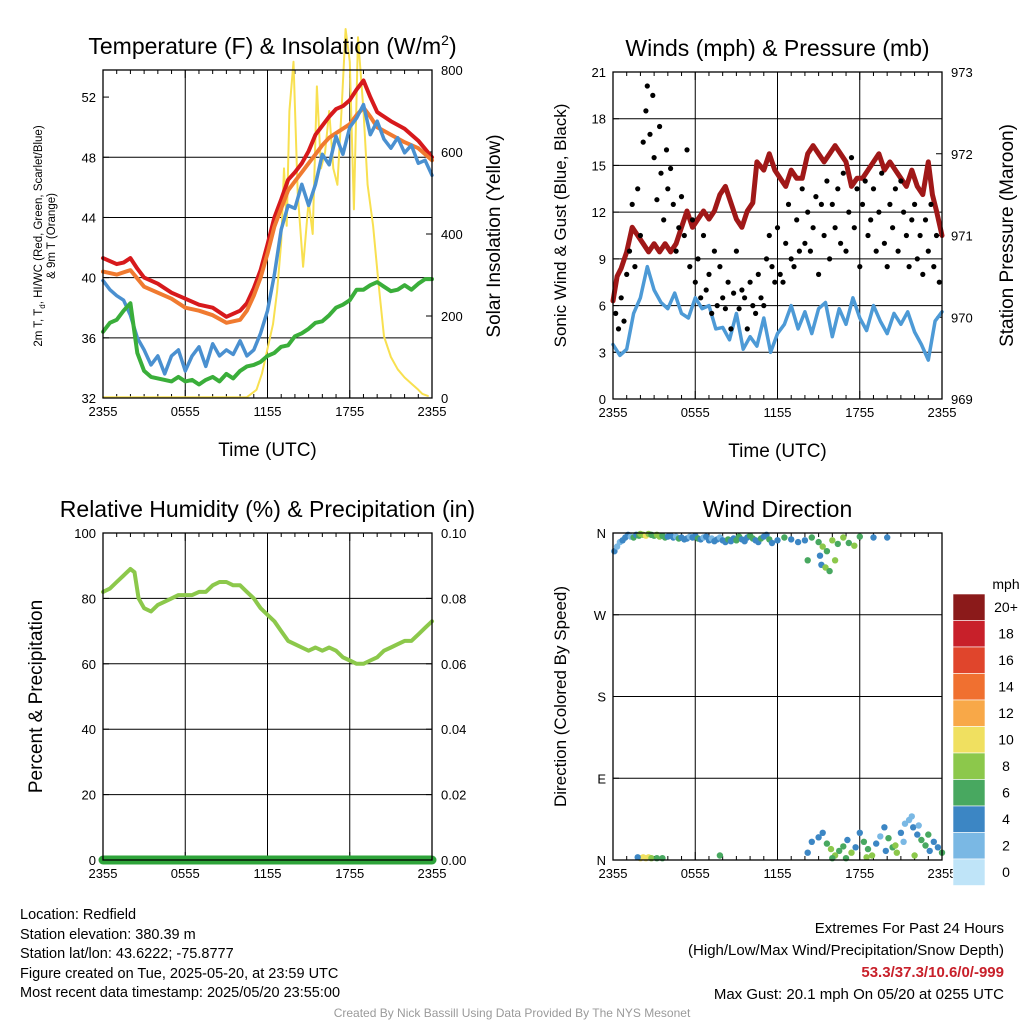 The width and height of the screenshot is (1024, 1024). Describe the element at coordinates (601, 778) in the screenshot. I see `y-tick-label: E` at that location.